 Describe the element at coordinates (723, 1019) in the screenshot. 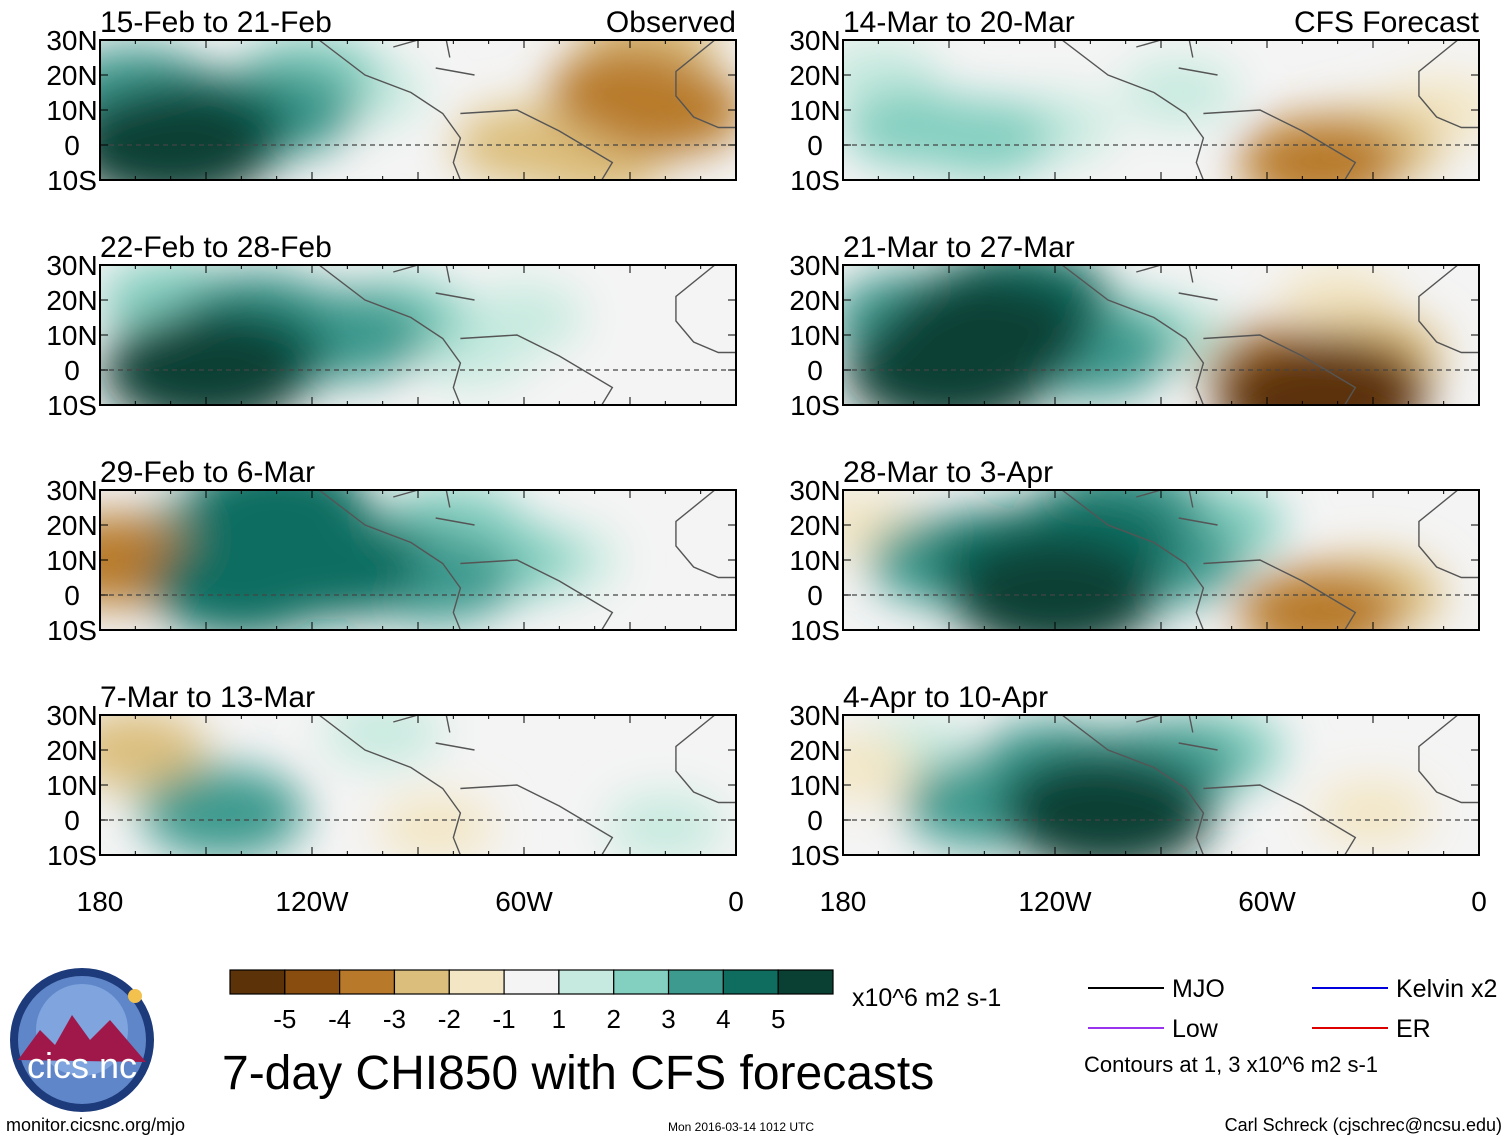

I see `colorbar-label: 4` at that location.